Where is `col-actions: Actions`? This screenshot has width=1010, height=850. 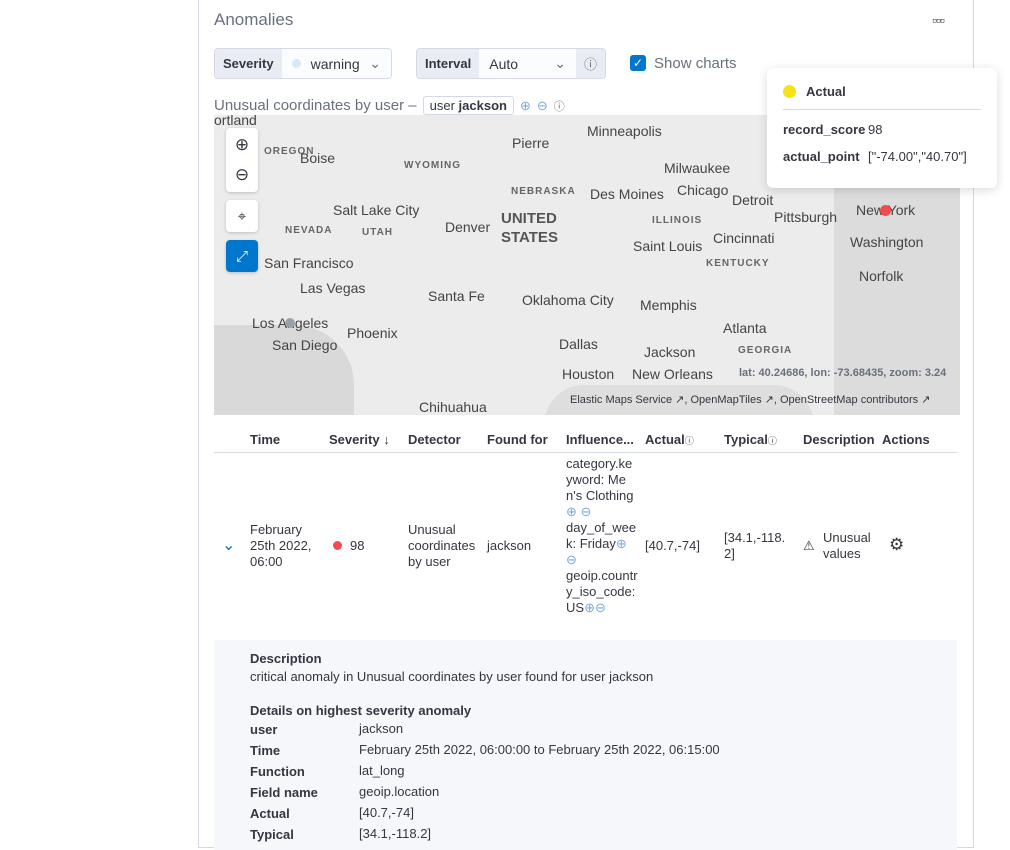 col-actions: Actions is located at coordinates (906, 439).